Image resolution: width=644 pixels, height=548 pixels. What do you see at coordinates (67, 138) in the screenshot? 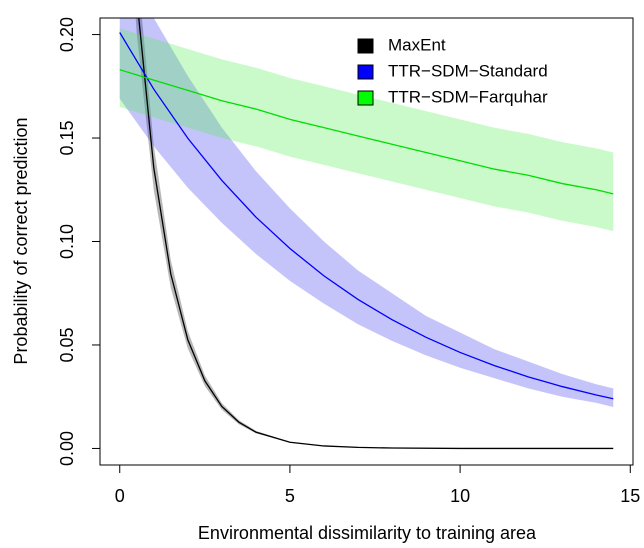
I see `y-tick-label: 0.15` at bounding box center [67, 138].